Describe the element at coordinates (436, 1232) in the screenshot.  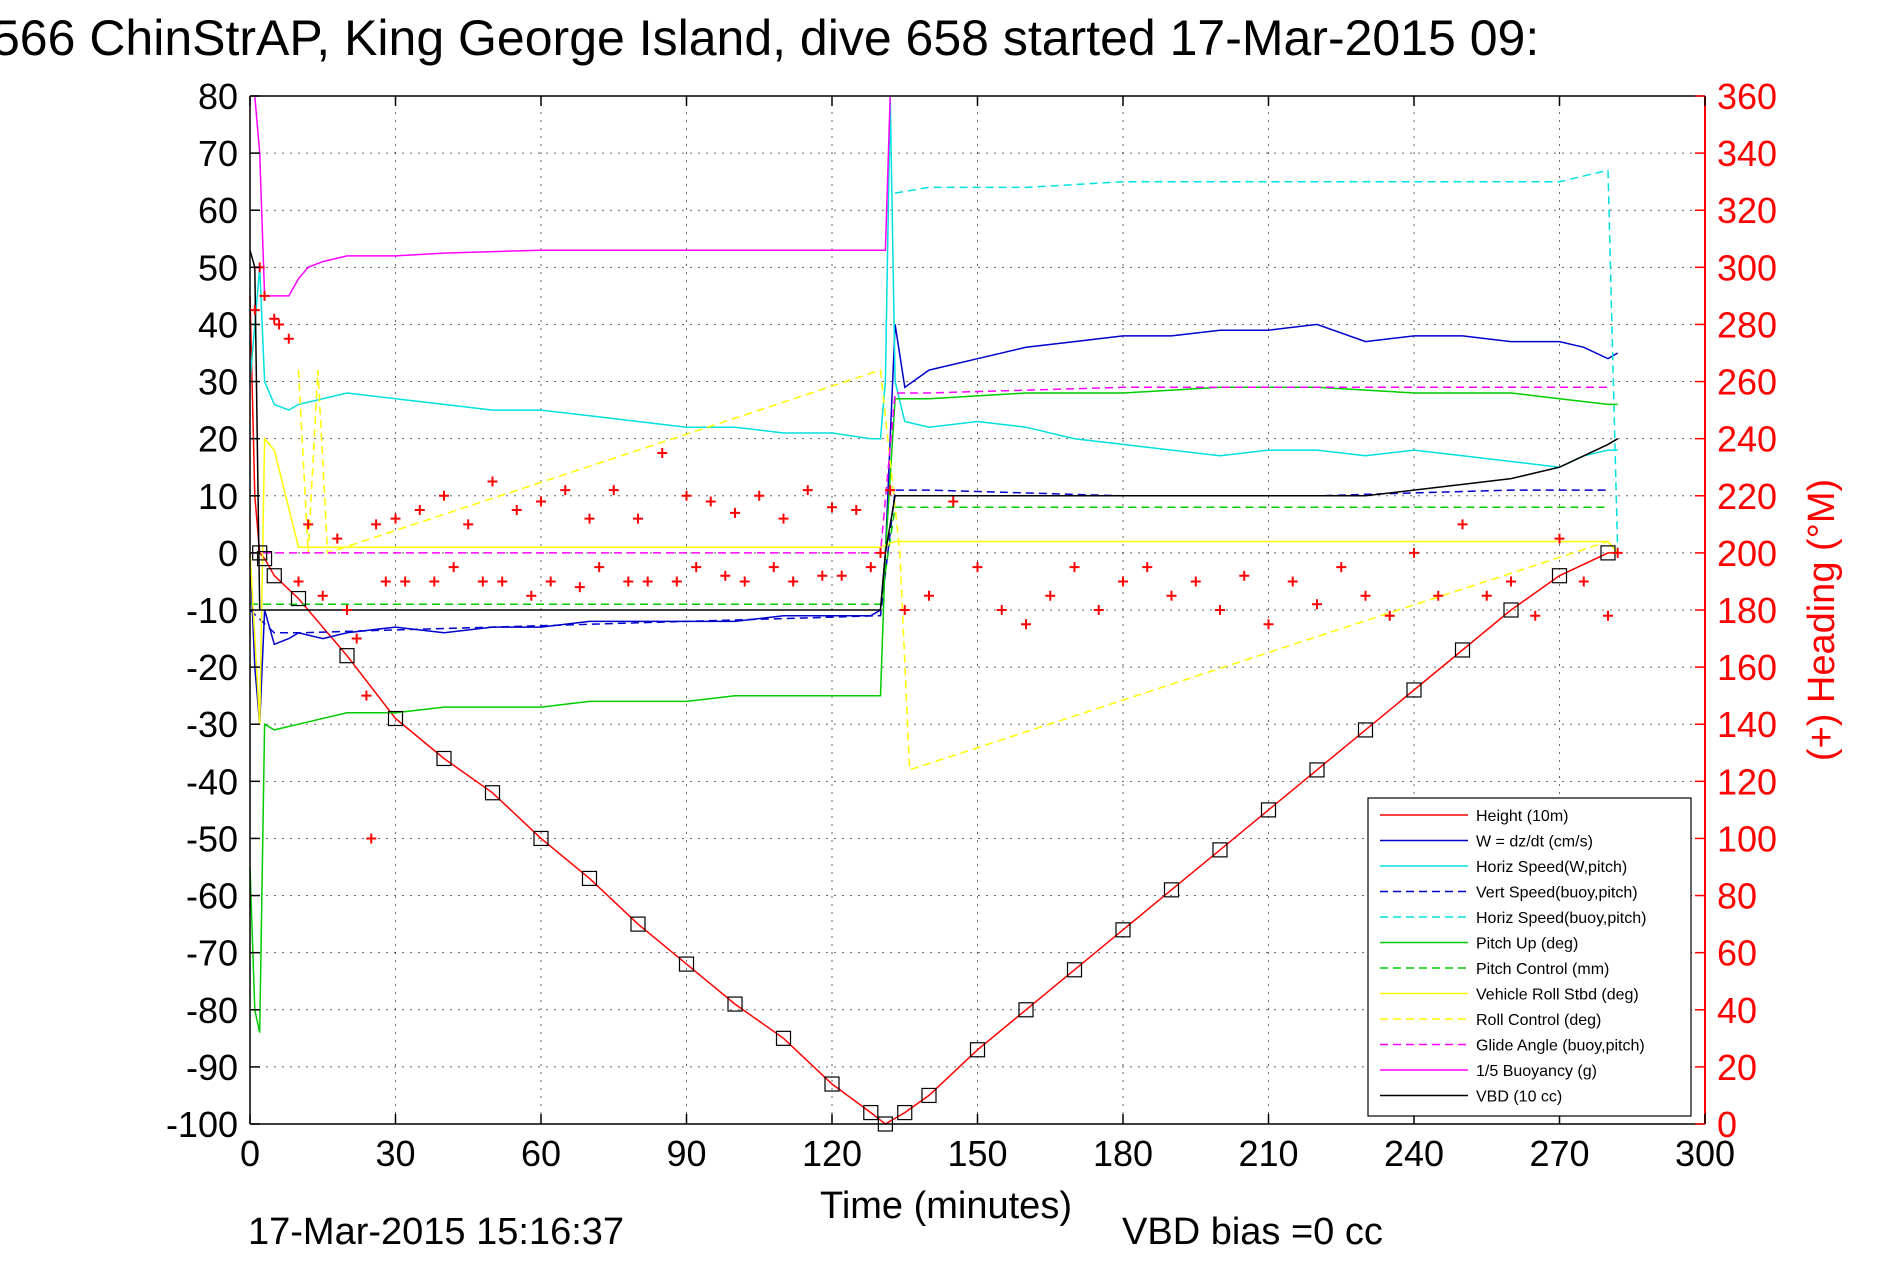
I see `footer-timestamp: 17-Mar-2015 15:16:37` at that location.